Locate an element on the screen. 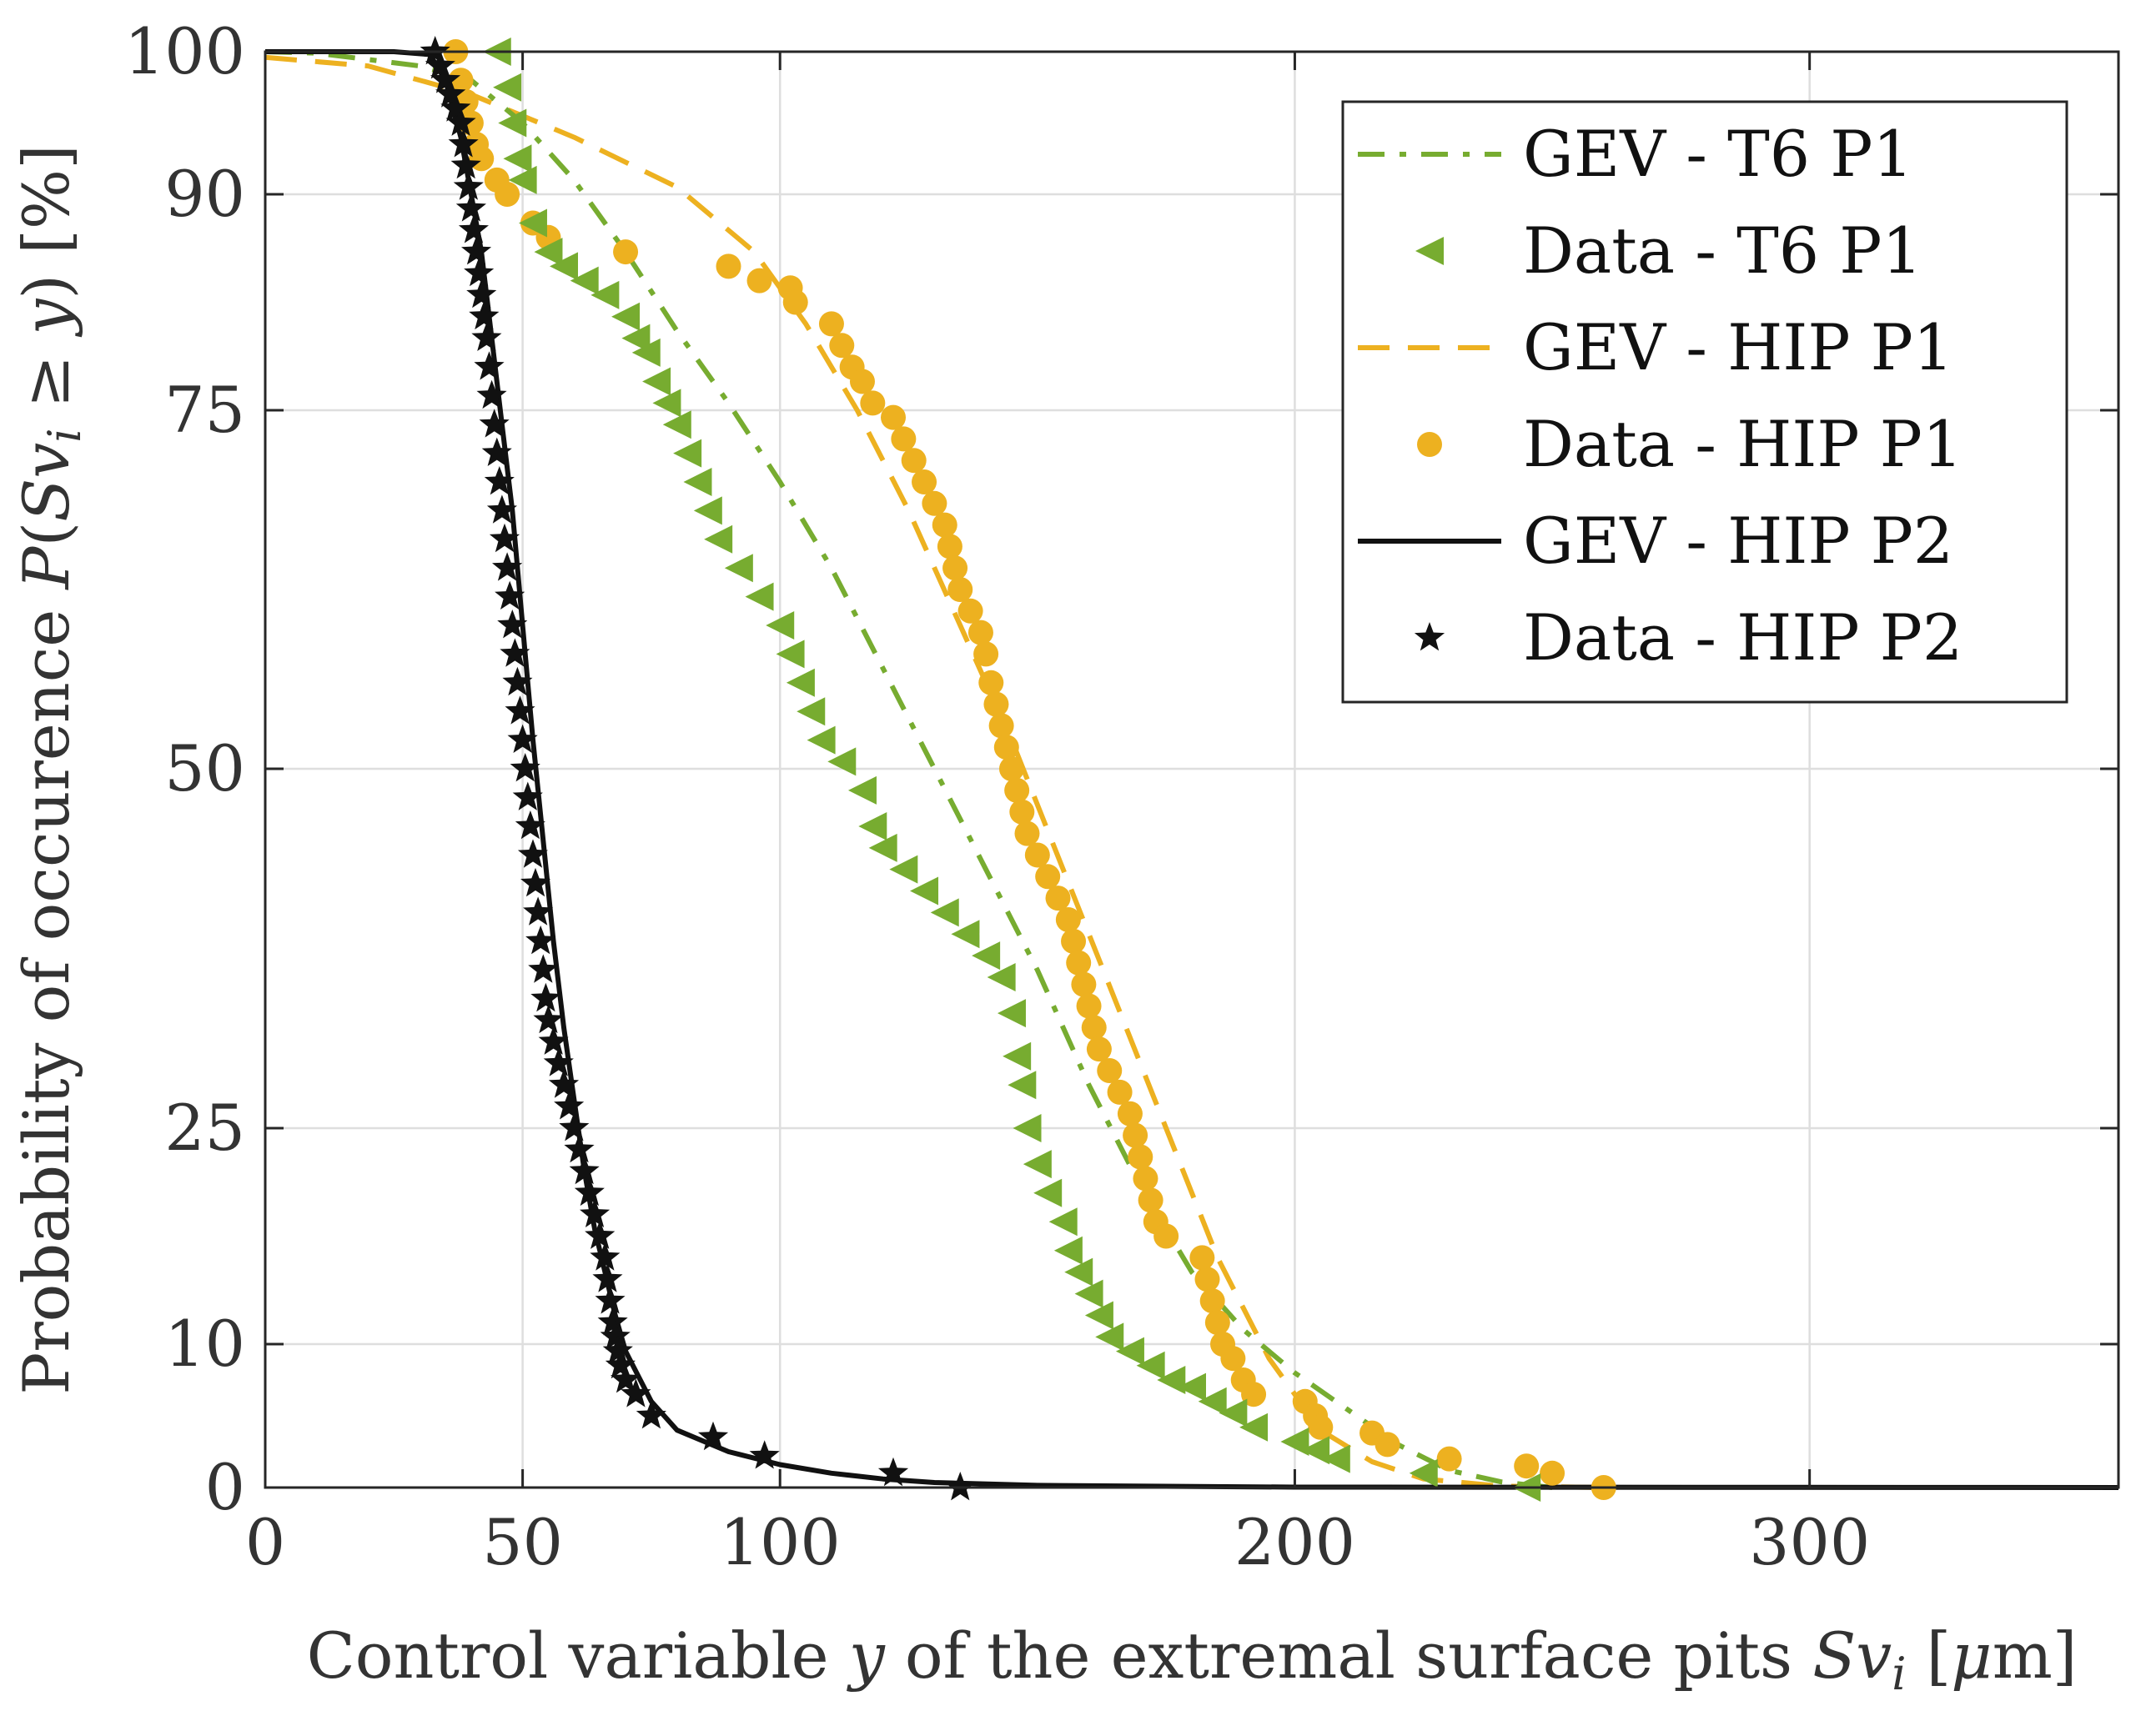 This screenshot has height=1711, width=2156. y-label-symbol: Sv is located at coordinates (46, 482).